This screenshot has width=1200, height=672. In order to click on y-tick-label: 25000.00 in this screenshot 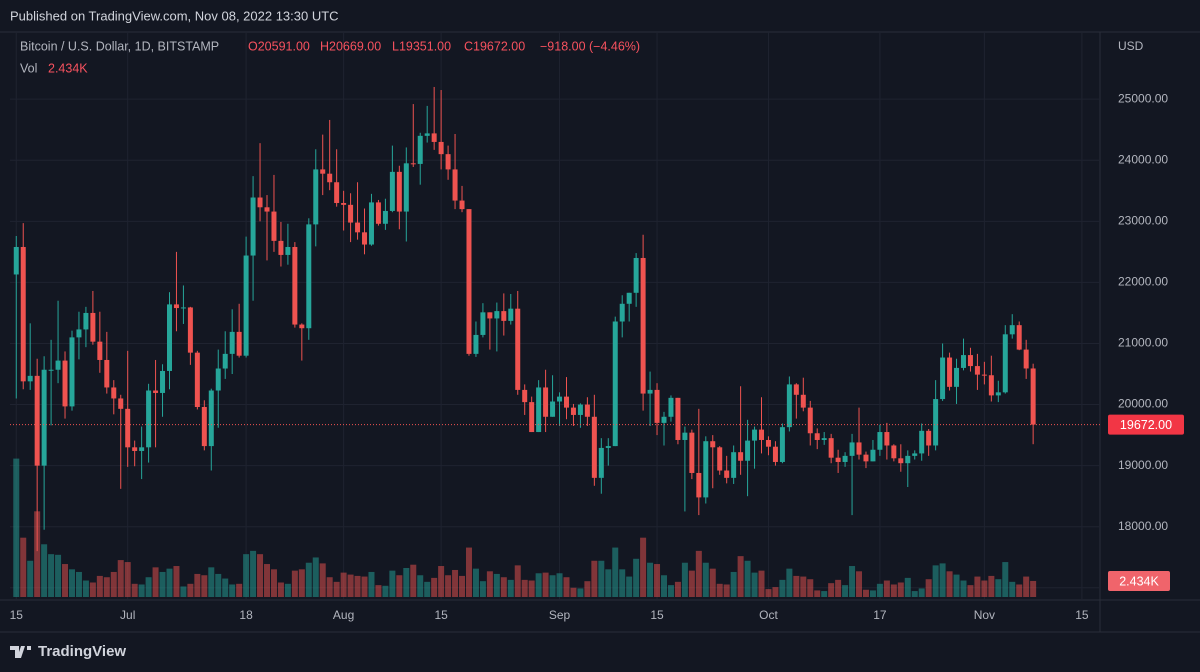, I will do `click(1143, 98)`.